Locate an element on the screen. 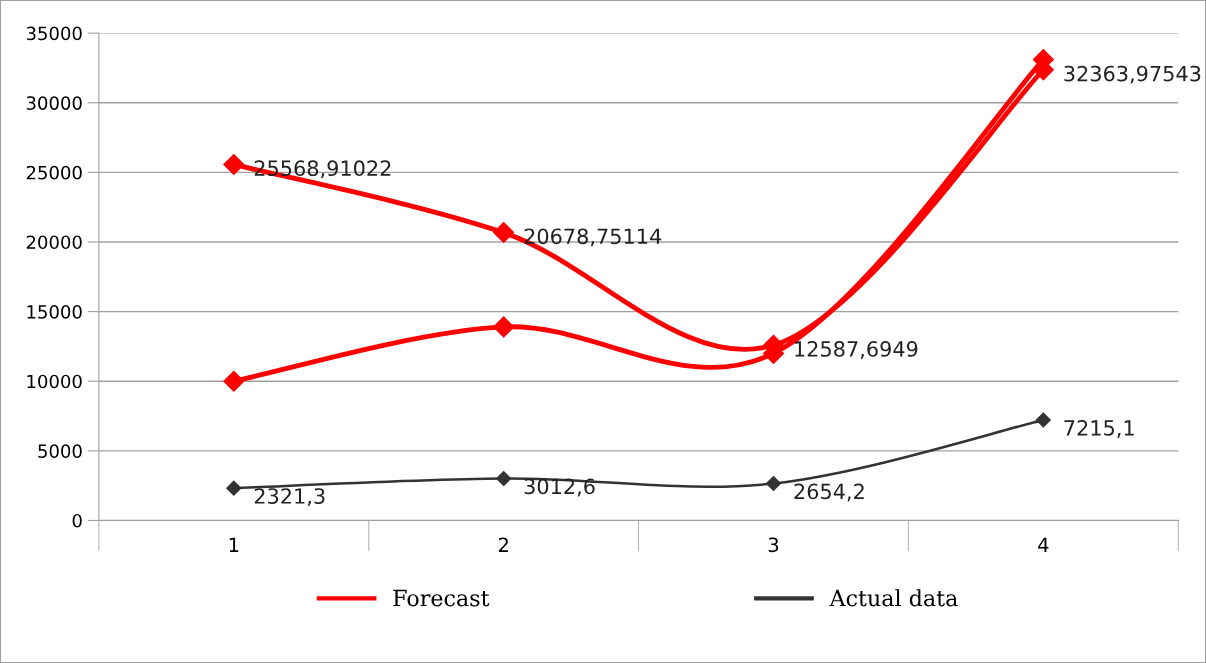  y-tick-label: 0 is located at coordinates (77, 520).